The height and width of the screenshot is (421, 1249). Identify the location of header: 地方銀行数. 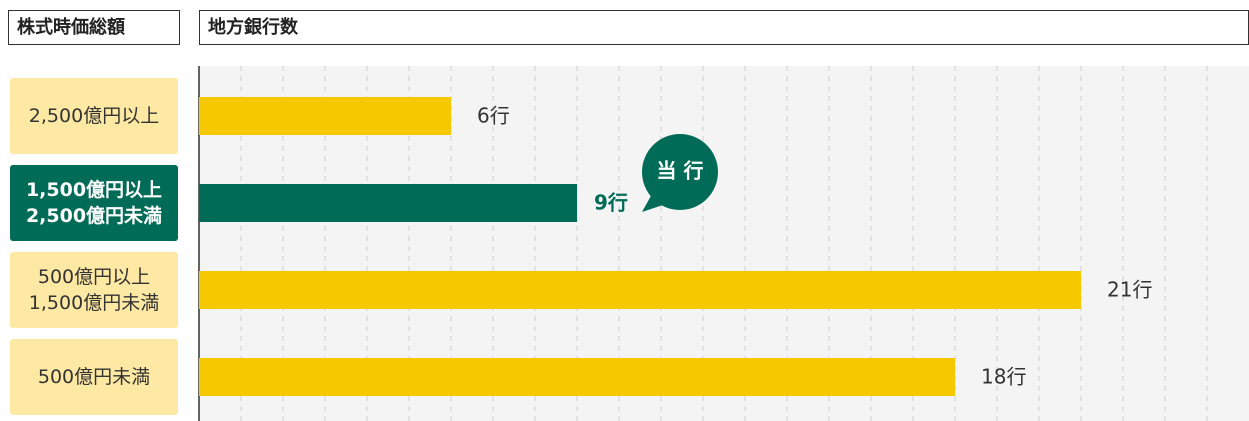
(724, 27).